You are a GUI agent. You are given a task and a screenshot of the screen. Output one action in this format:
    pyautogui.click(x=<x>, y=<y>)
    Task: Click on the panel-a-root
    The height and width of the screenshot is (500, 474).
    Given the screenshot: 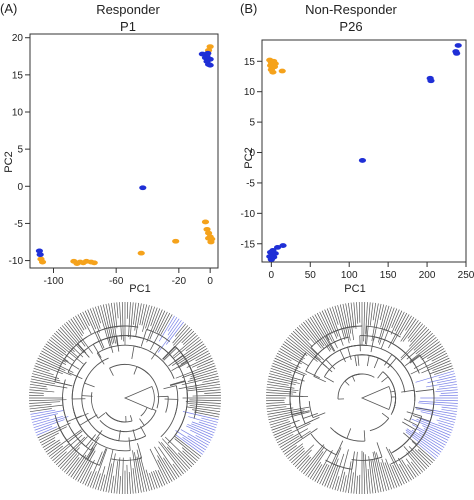 What is the action you would take?
    pyautogui.click(x=139, y=398)
    